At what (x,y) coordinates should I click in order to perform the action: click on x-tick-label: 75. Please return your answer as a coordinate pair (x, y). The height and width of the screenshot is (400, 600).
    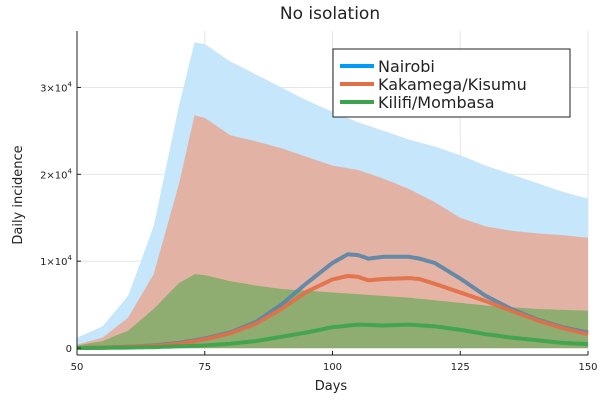
    Looking at the image, I should click on (204, 367).